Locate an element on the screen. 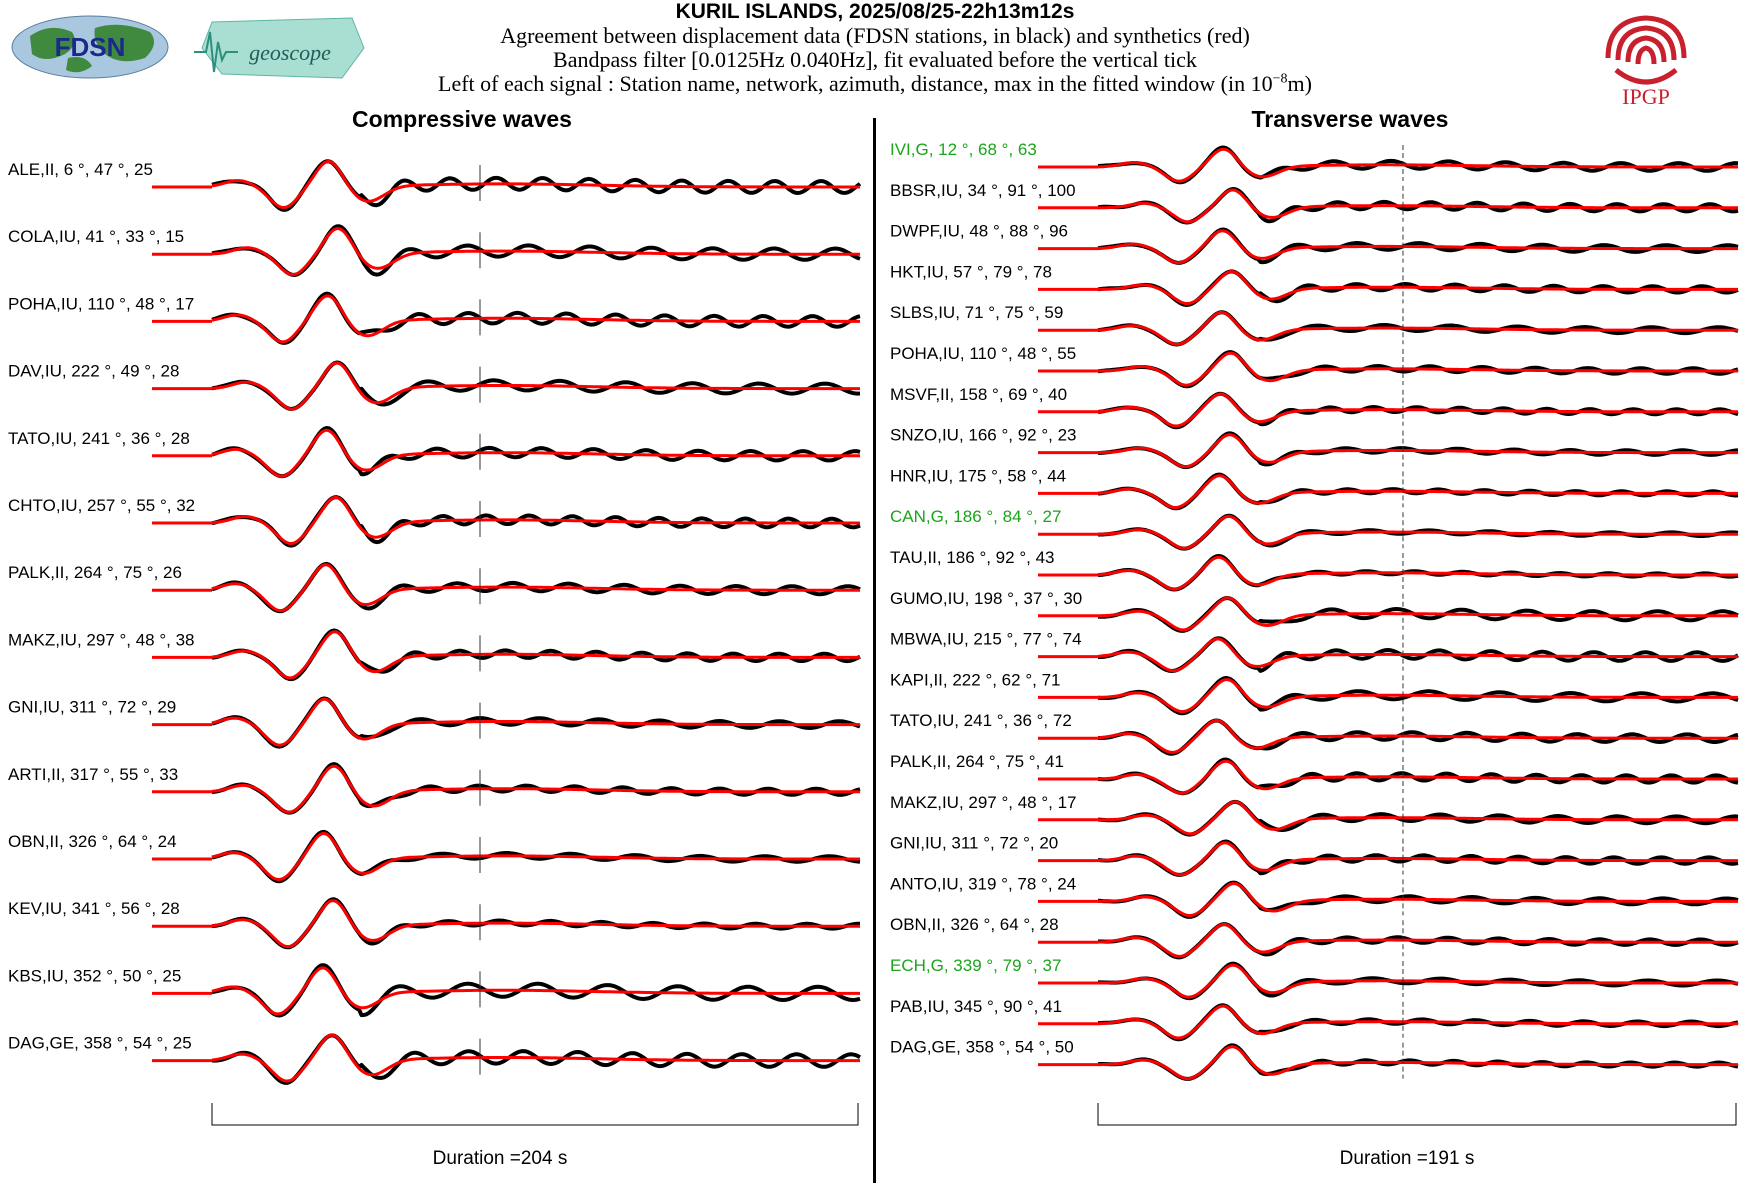 Image resolution: width=1740 pixels, height=1183 pixels. fdsn-logo-text: FDSN is located at coordinates (90, 47).